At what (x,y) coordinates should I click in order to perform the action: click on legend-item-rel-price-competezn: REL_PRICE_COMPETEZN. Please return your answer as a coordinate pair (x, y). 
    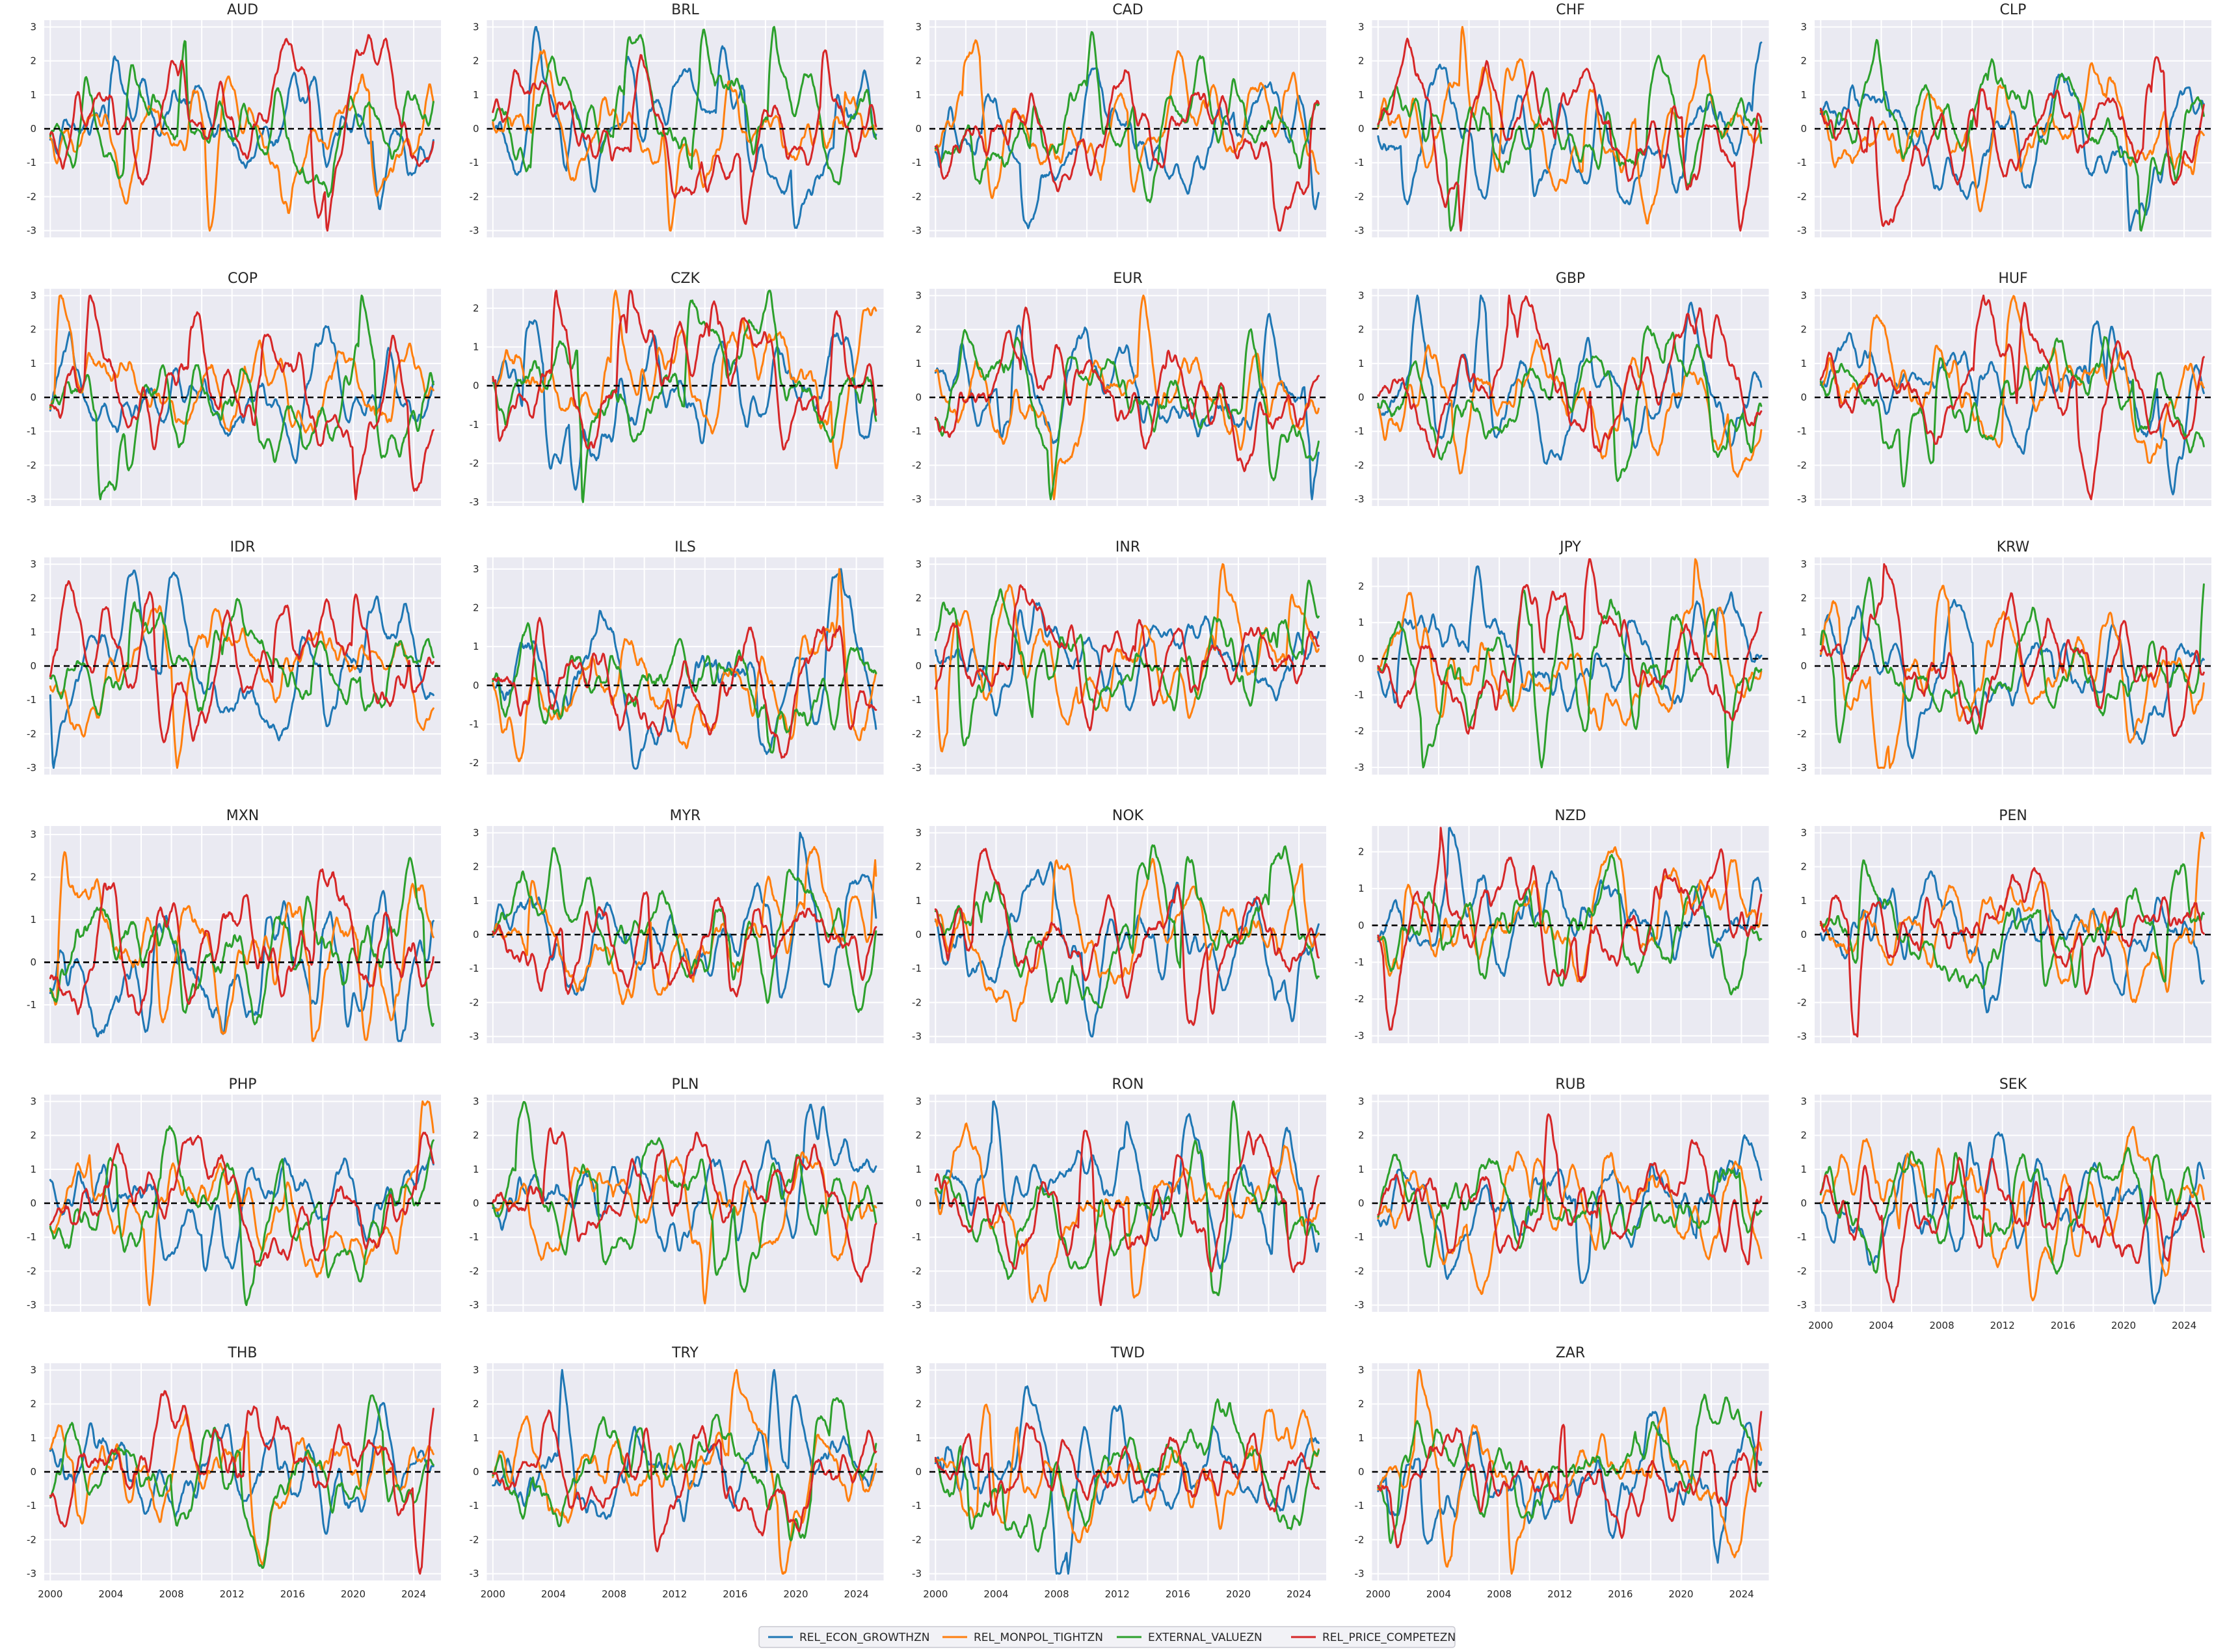
    Looking at the image, I should click on (1374, 1637).